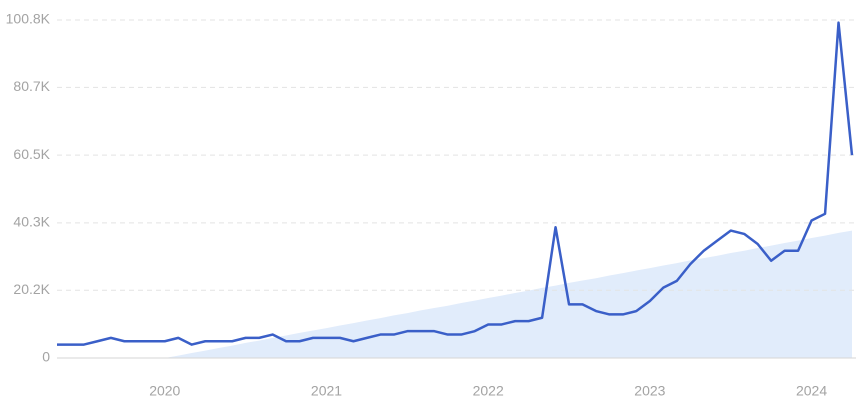 The height and width of the screenshot is (400, 856). Describe the element at coordinates (31, 154) in the screenshot. I see `y-tick-label: 60.5K` at that location.